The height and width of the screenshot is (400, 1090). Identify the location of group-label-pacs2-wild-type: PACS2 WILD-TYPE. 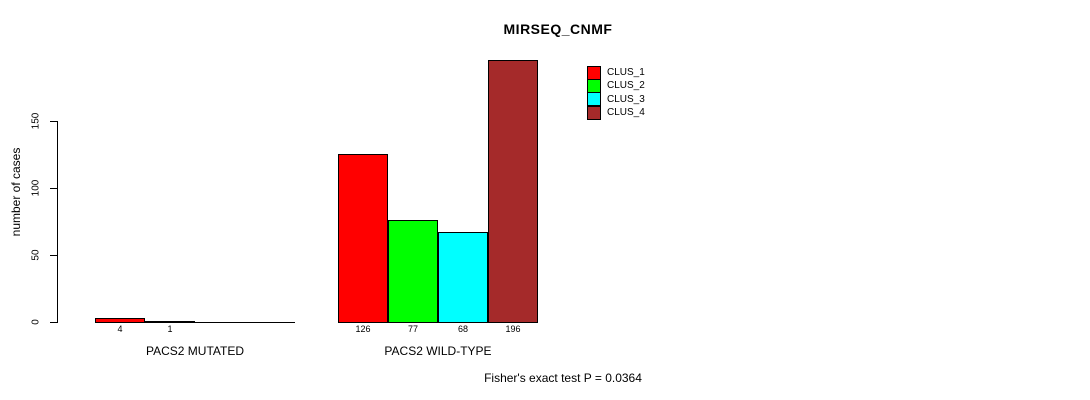
(438, 351).